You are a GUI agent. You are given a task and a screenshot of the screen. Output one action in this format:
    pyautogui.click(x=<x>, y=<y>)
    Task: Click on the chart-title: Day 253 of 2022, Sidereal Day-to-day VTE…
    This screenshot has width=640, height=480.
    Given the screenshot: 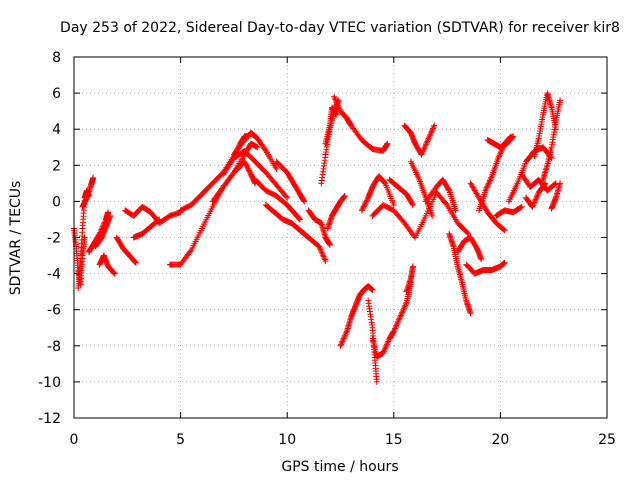 What is the action you would take?
    pyautogui.click(x=340, y=28)
    